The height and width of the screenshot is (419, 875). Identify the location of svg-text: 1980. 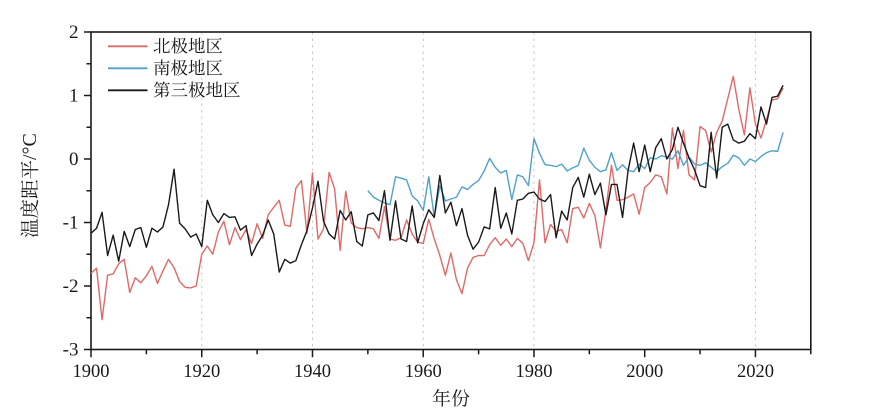
(533, 372).